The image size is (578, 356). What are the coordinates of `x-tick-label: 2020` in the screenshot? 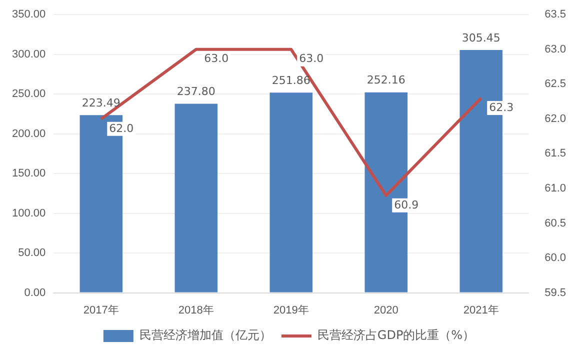 It's located at (386, 310).